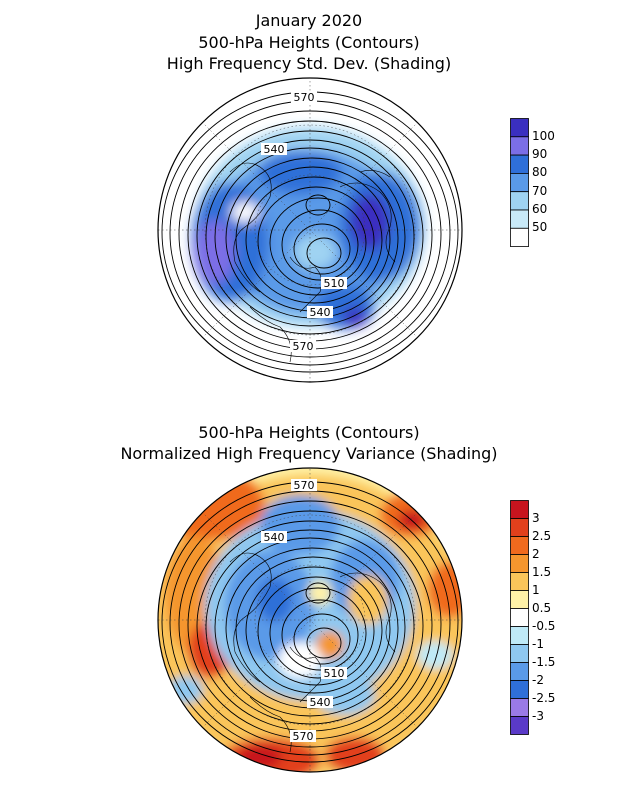 The image size is (618, 800). I want to click on bottom-colorbar-label-neg-3: -3, so click(538, 716).